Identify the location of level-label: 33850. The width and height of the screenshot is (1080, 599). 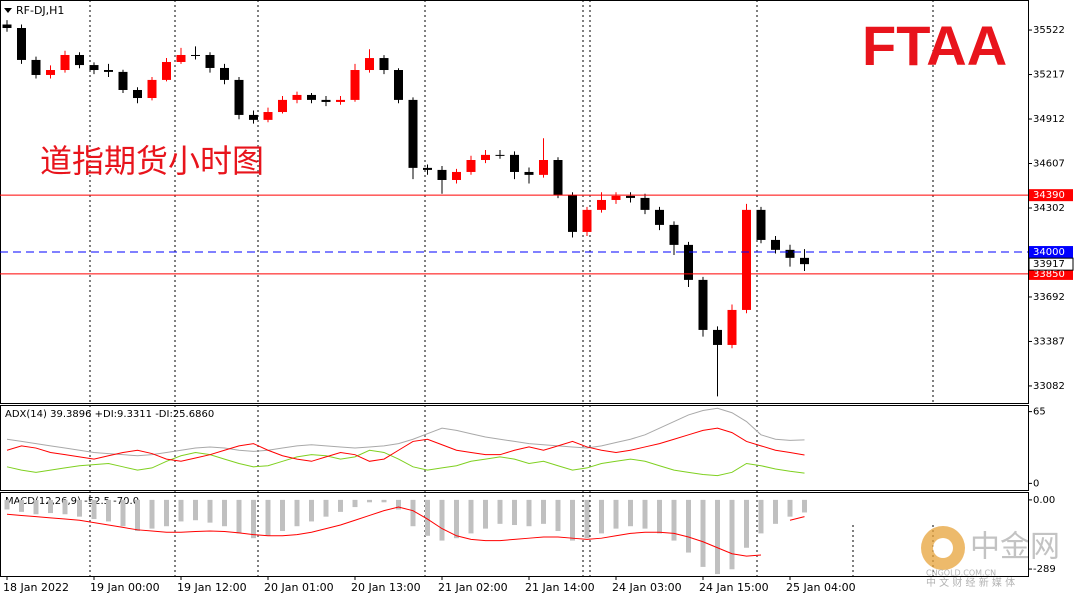
(1049, 274).